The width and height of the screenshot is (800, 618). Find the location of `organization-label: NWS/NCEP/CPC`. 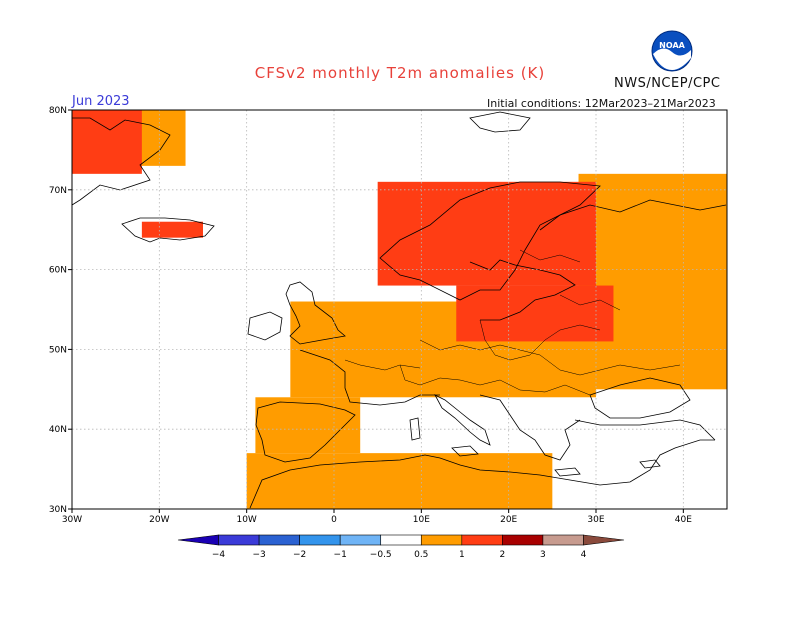

organization-label: NWS/NCEP/CPC is located at coordinates (667, 83).